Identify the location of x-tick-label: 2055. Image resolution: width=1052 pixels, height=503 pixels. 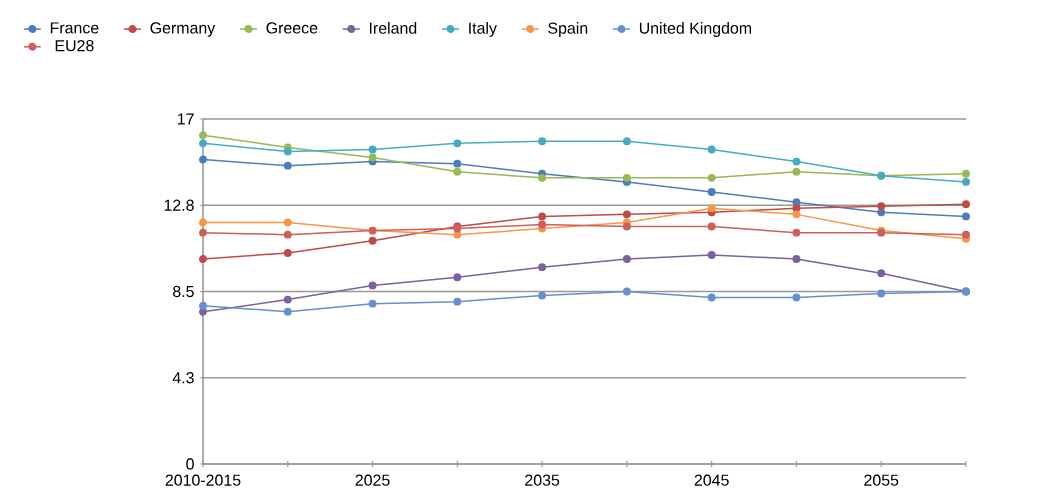
(881, 480).